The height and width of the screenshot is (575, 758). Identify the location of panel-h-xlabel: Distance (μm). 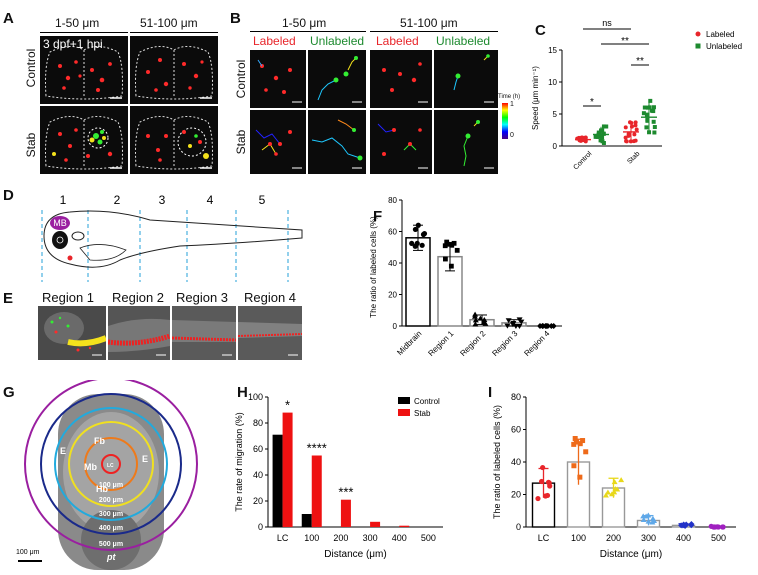
(355, 554).